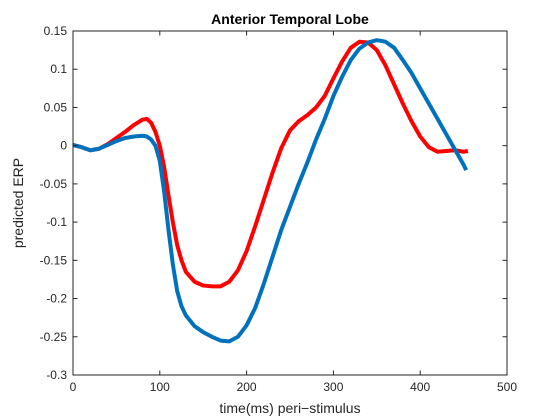 This screenshot has height=420, width=560. Describe the element at coordinates (420, 387) in the screenshot. I see `x-tick-label: 400` at that location.